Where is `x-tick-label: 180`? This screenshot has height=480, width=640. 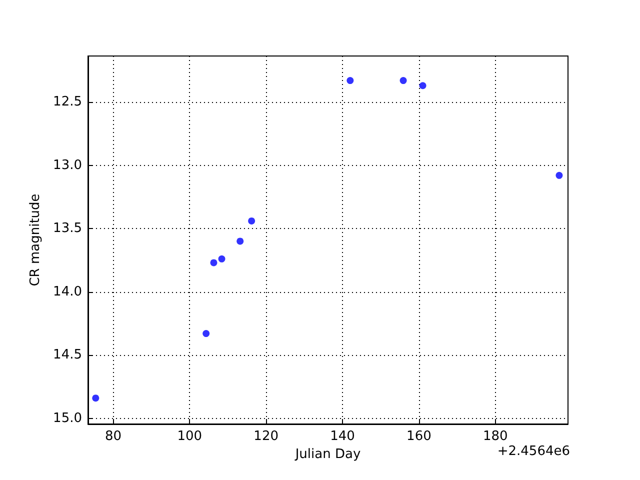 x-tick-label: 180 is located at coordinates (495, 436).